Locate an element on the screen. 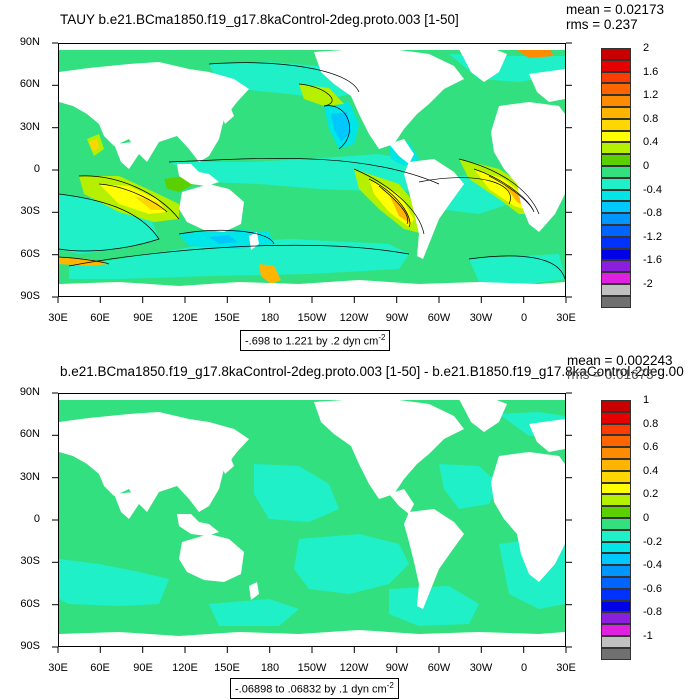  top-lon-label: 150E is located at coordinates (227, 318).